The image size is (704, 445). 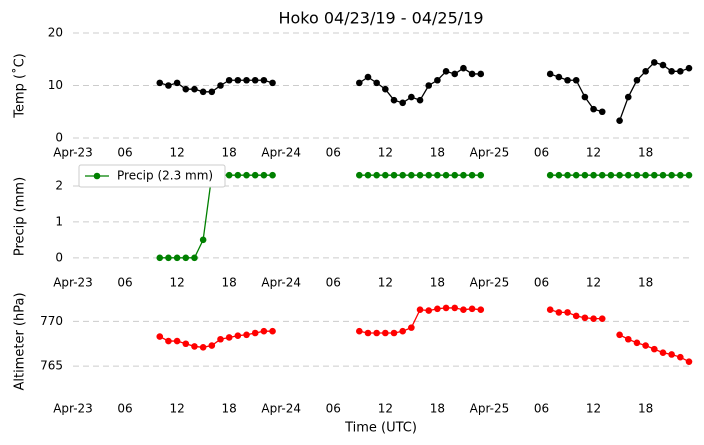 What do you see at coordinates (97, 176) in the screenshot?
I see `legend-marker` at bounding box center [97, 176].